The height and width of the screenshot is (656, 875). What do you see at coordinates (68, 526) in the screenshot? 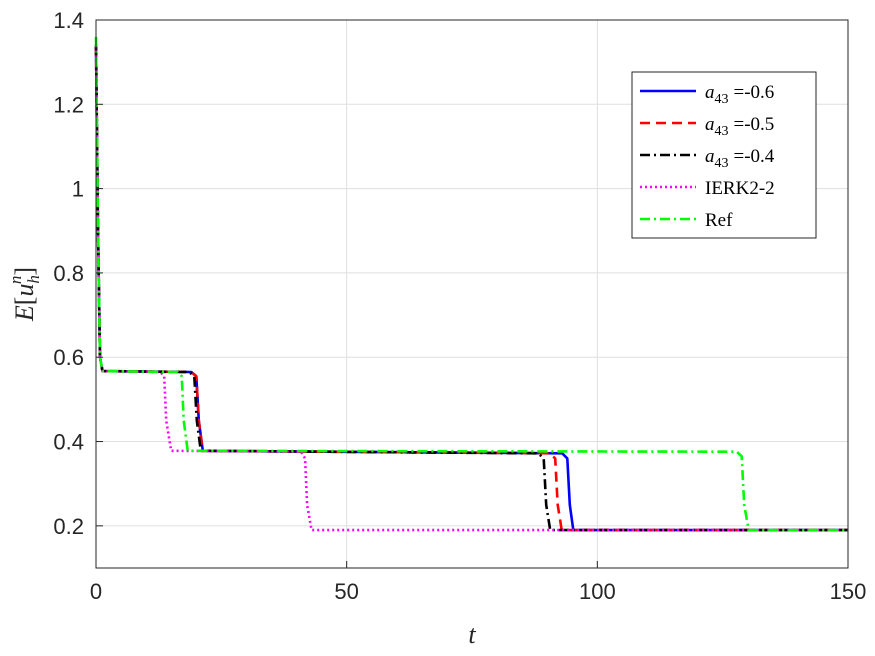
I see `y-tick-label-0: 0.2` at bounding box center [68, 526].